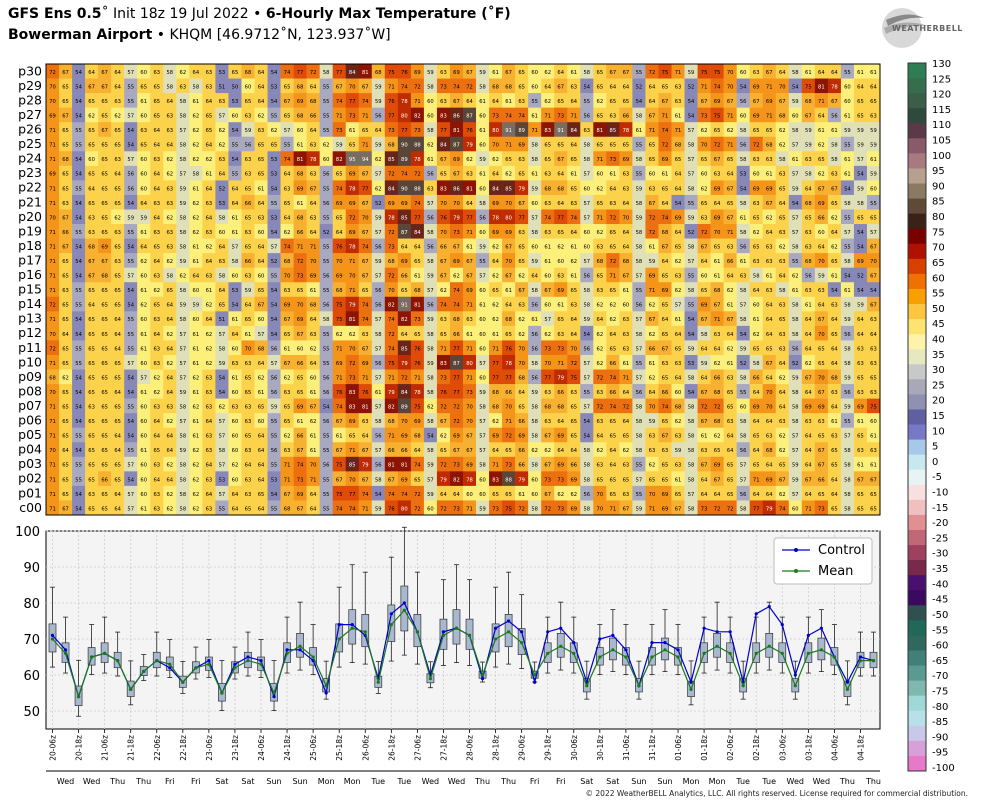 This screenshot has width=984, height=808. What do you see at coordinates (417, 393) in the screenshot?
I see `heat-cell-value: 78` at bounding box center [417, 393].